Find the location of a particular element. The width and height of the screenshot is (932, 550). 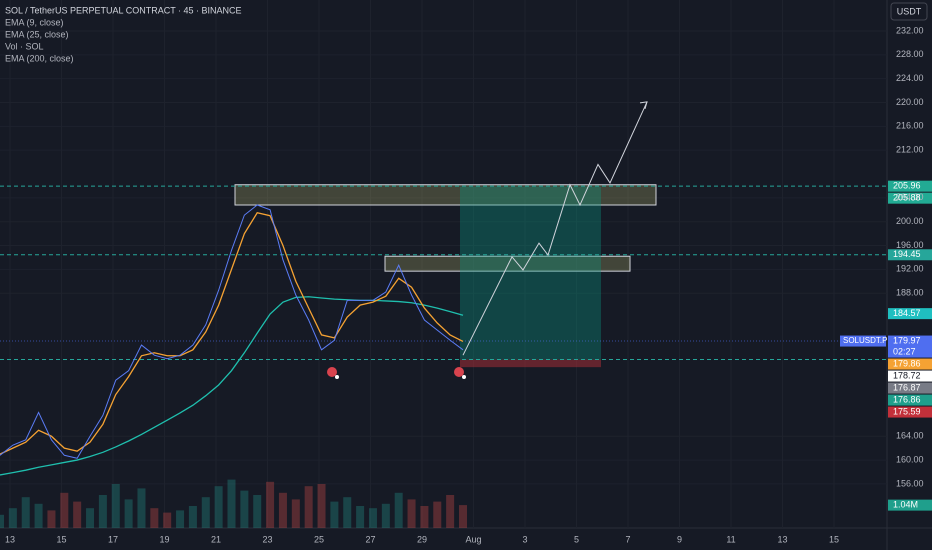

price-label: 205.88 is located at coordinates (907, 198).